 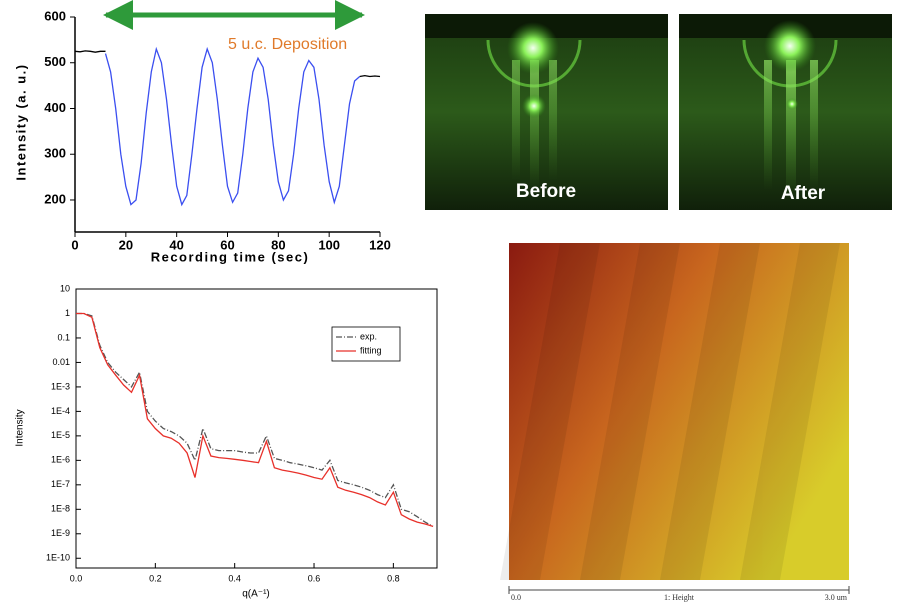 What do you see at coordinates (380, 244) in the screenshot?
I see `x-tick-label: 120` at bounding box center [380, 244].